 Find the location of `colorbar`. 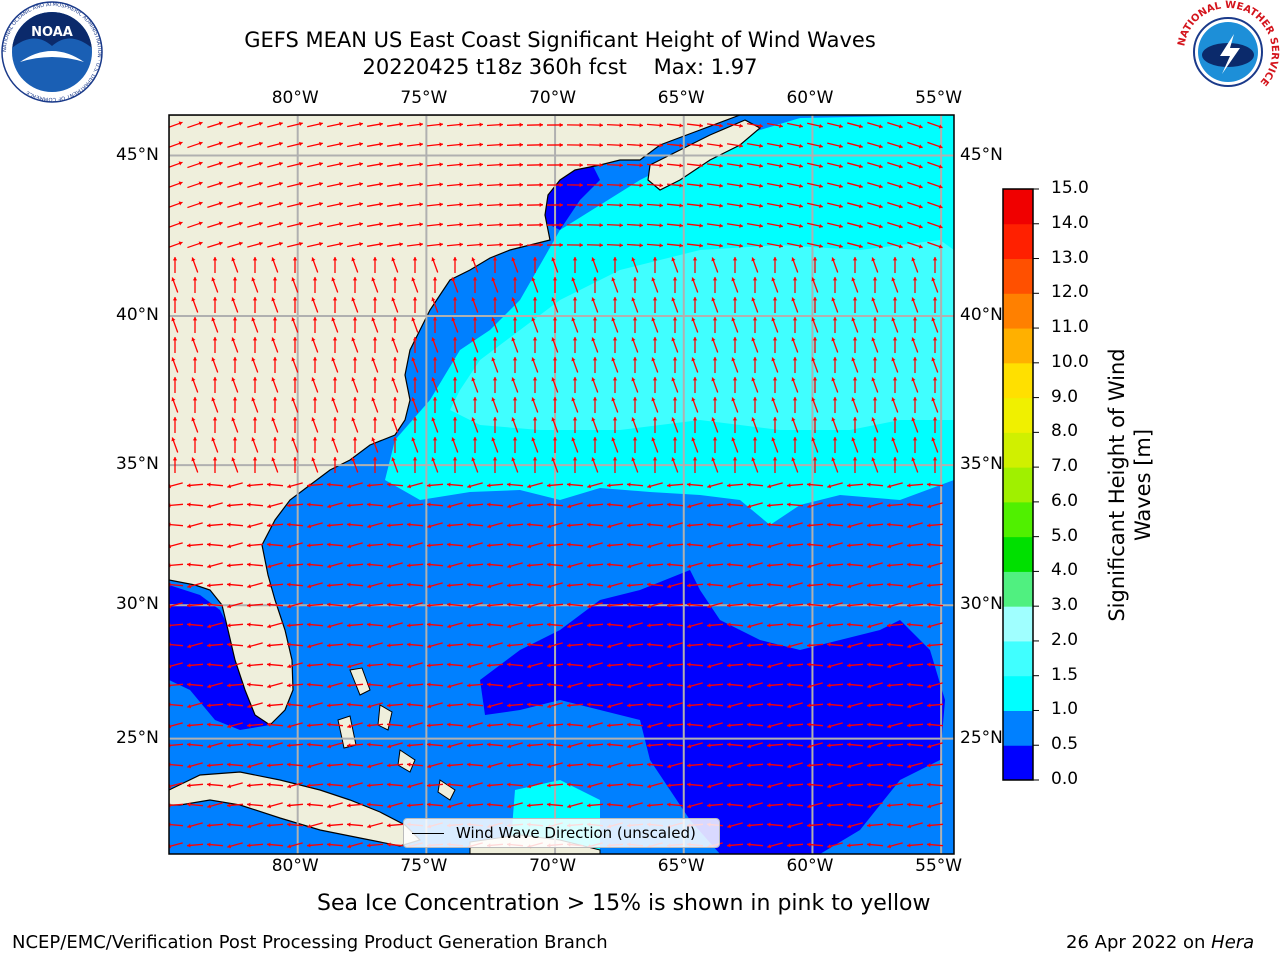

colorbar is located at coordinates (1020, 484).